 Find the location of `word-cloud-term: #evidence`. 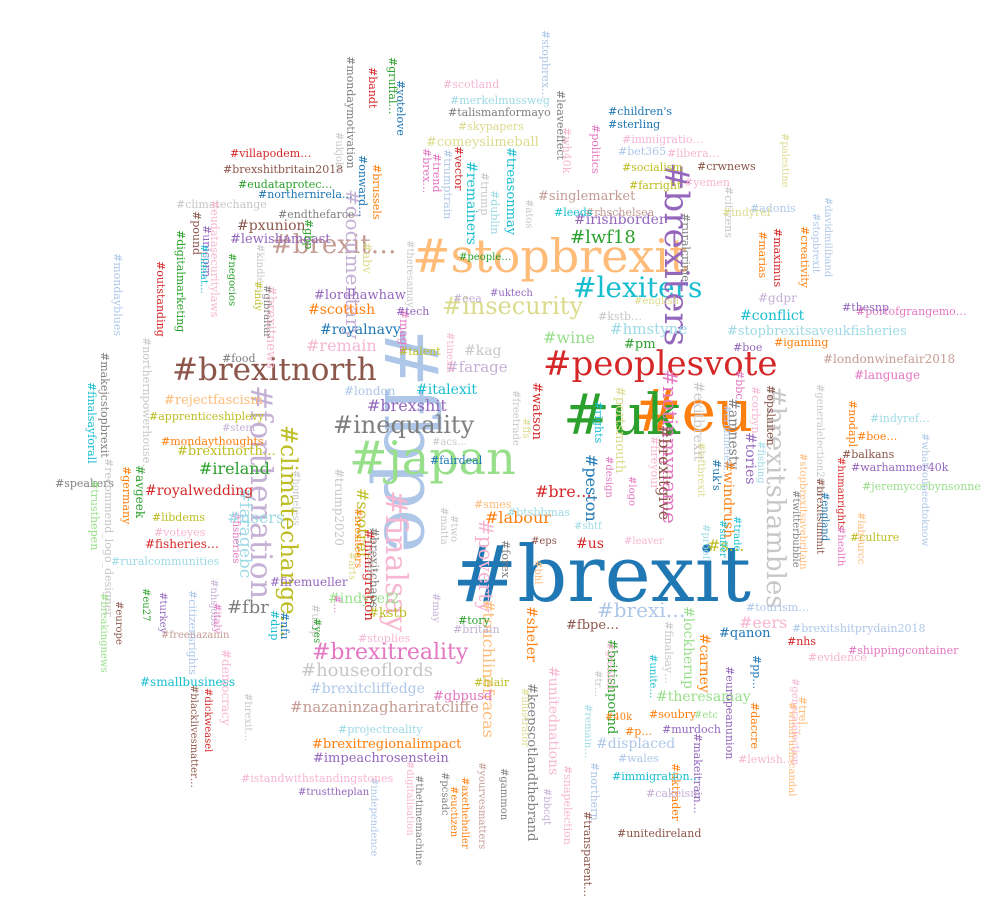

word-cloud-term: #evidence is located at coordinates (837, 657).